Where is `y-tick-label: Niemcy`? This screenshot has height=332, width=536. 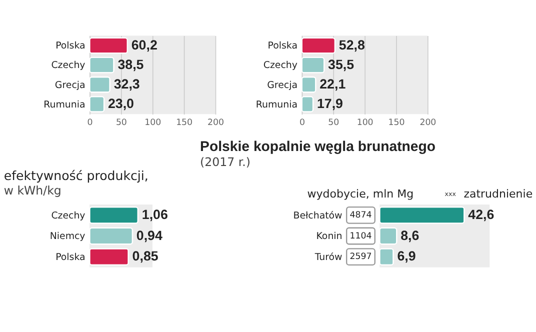
y-tick-label: Niemcy is located at coordinates (68, 236).